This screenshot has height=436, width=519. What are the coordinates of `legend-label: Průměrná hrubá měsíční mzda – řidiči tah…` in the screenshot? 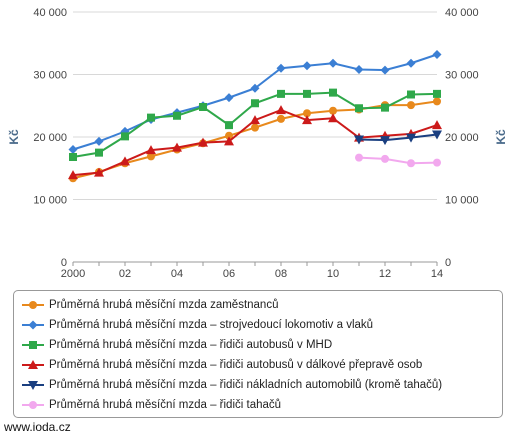 It's located at (165, 405).